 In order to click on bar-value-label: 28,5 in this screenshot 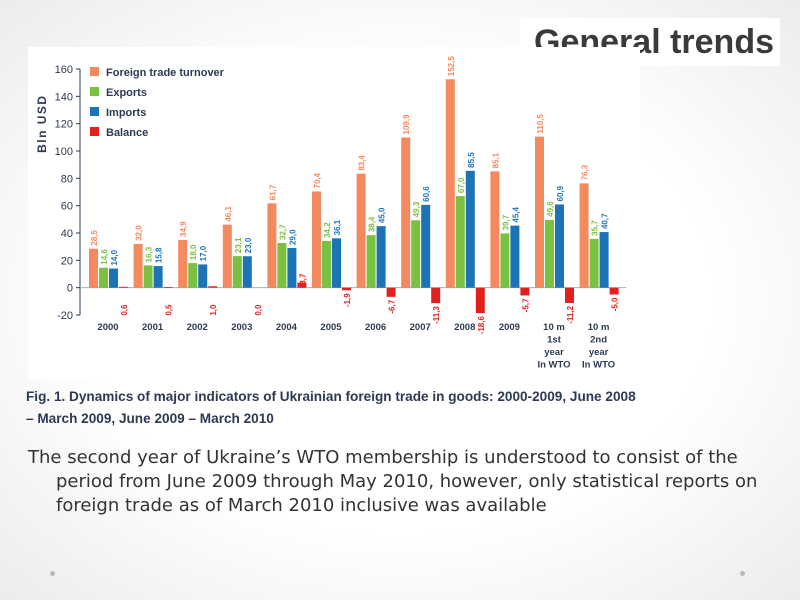, I will do `click(94, 238)`.